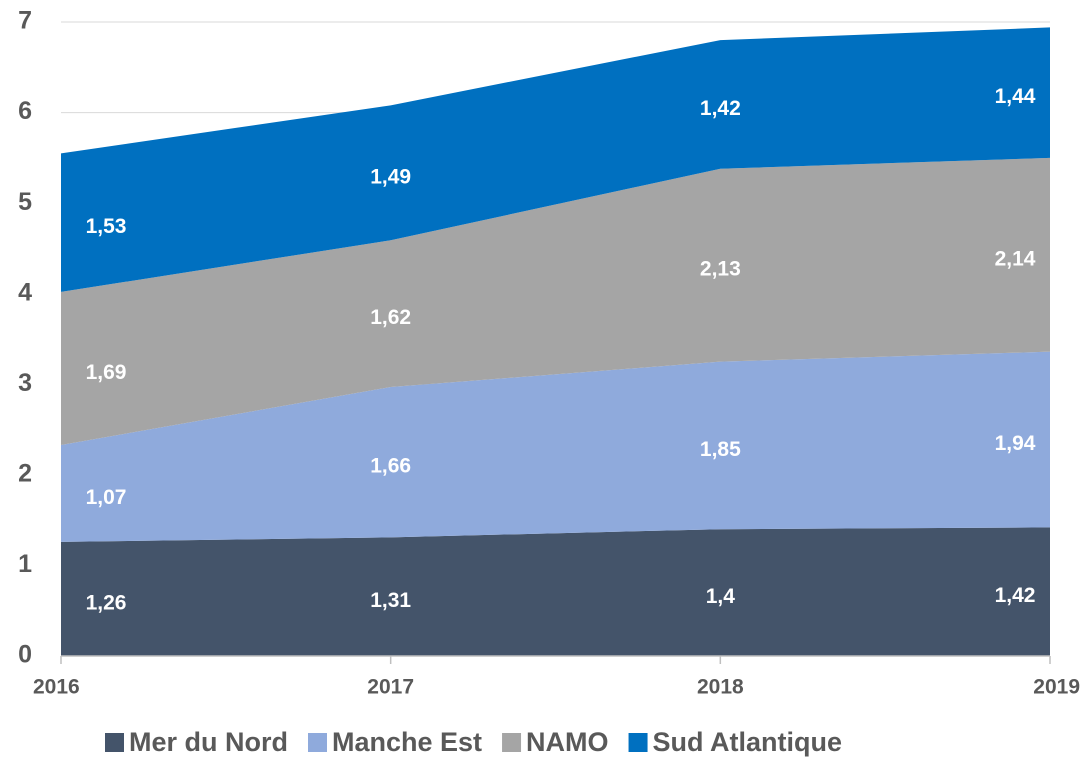 The height and width of the screenshot is (759, 1083). Describe the element at coordinates (720, 687) in the screenshot. I see `x-tick-label: 2018` at that location.